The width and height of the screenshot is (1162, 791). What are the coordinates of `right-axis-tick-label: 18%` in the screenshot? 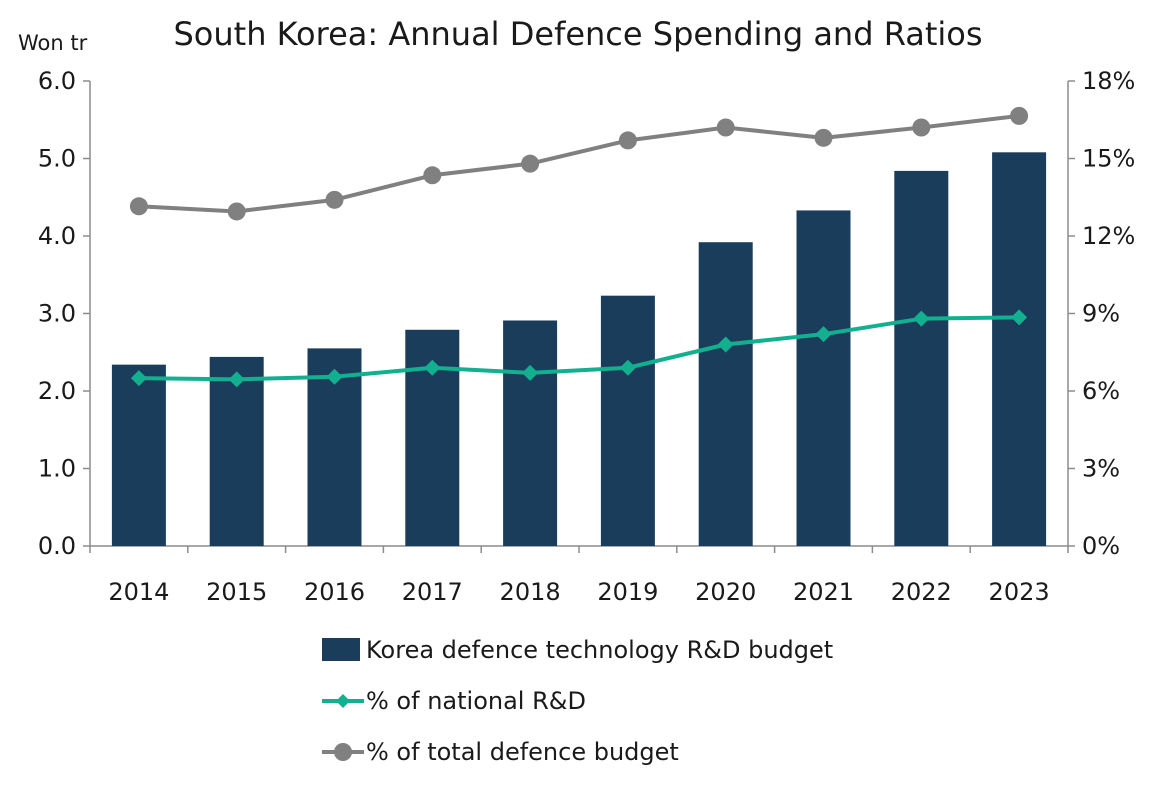 It's located at (1108, 81).